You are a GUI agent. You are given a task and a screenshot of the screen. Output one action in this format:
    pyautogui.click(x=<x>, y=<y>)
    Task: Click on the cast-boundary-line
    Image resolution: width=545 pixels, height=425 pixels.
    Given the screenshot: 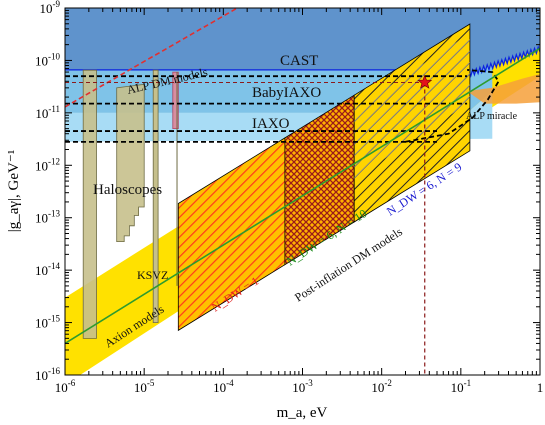 What is the action you would take?
    pyautogui.click(x=302, y=62)
    